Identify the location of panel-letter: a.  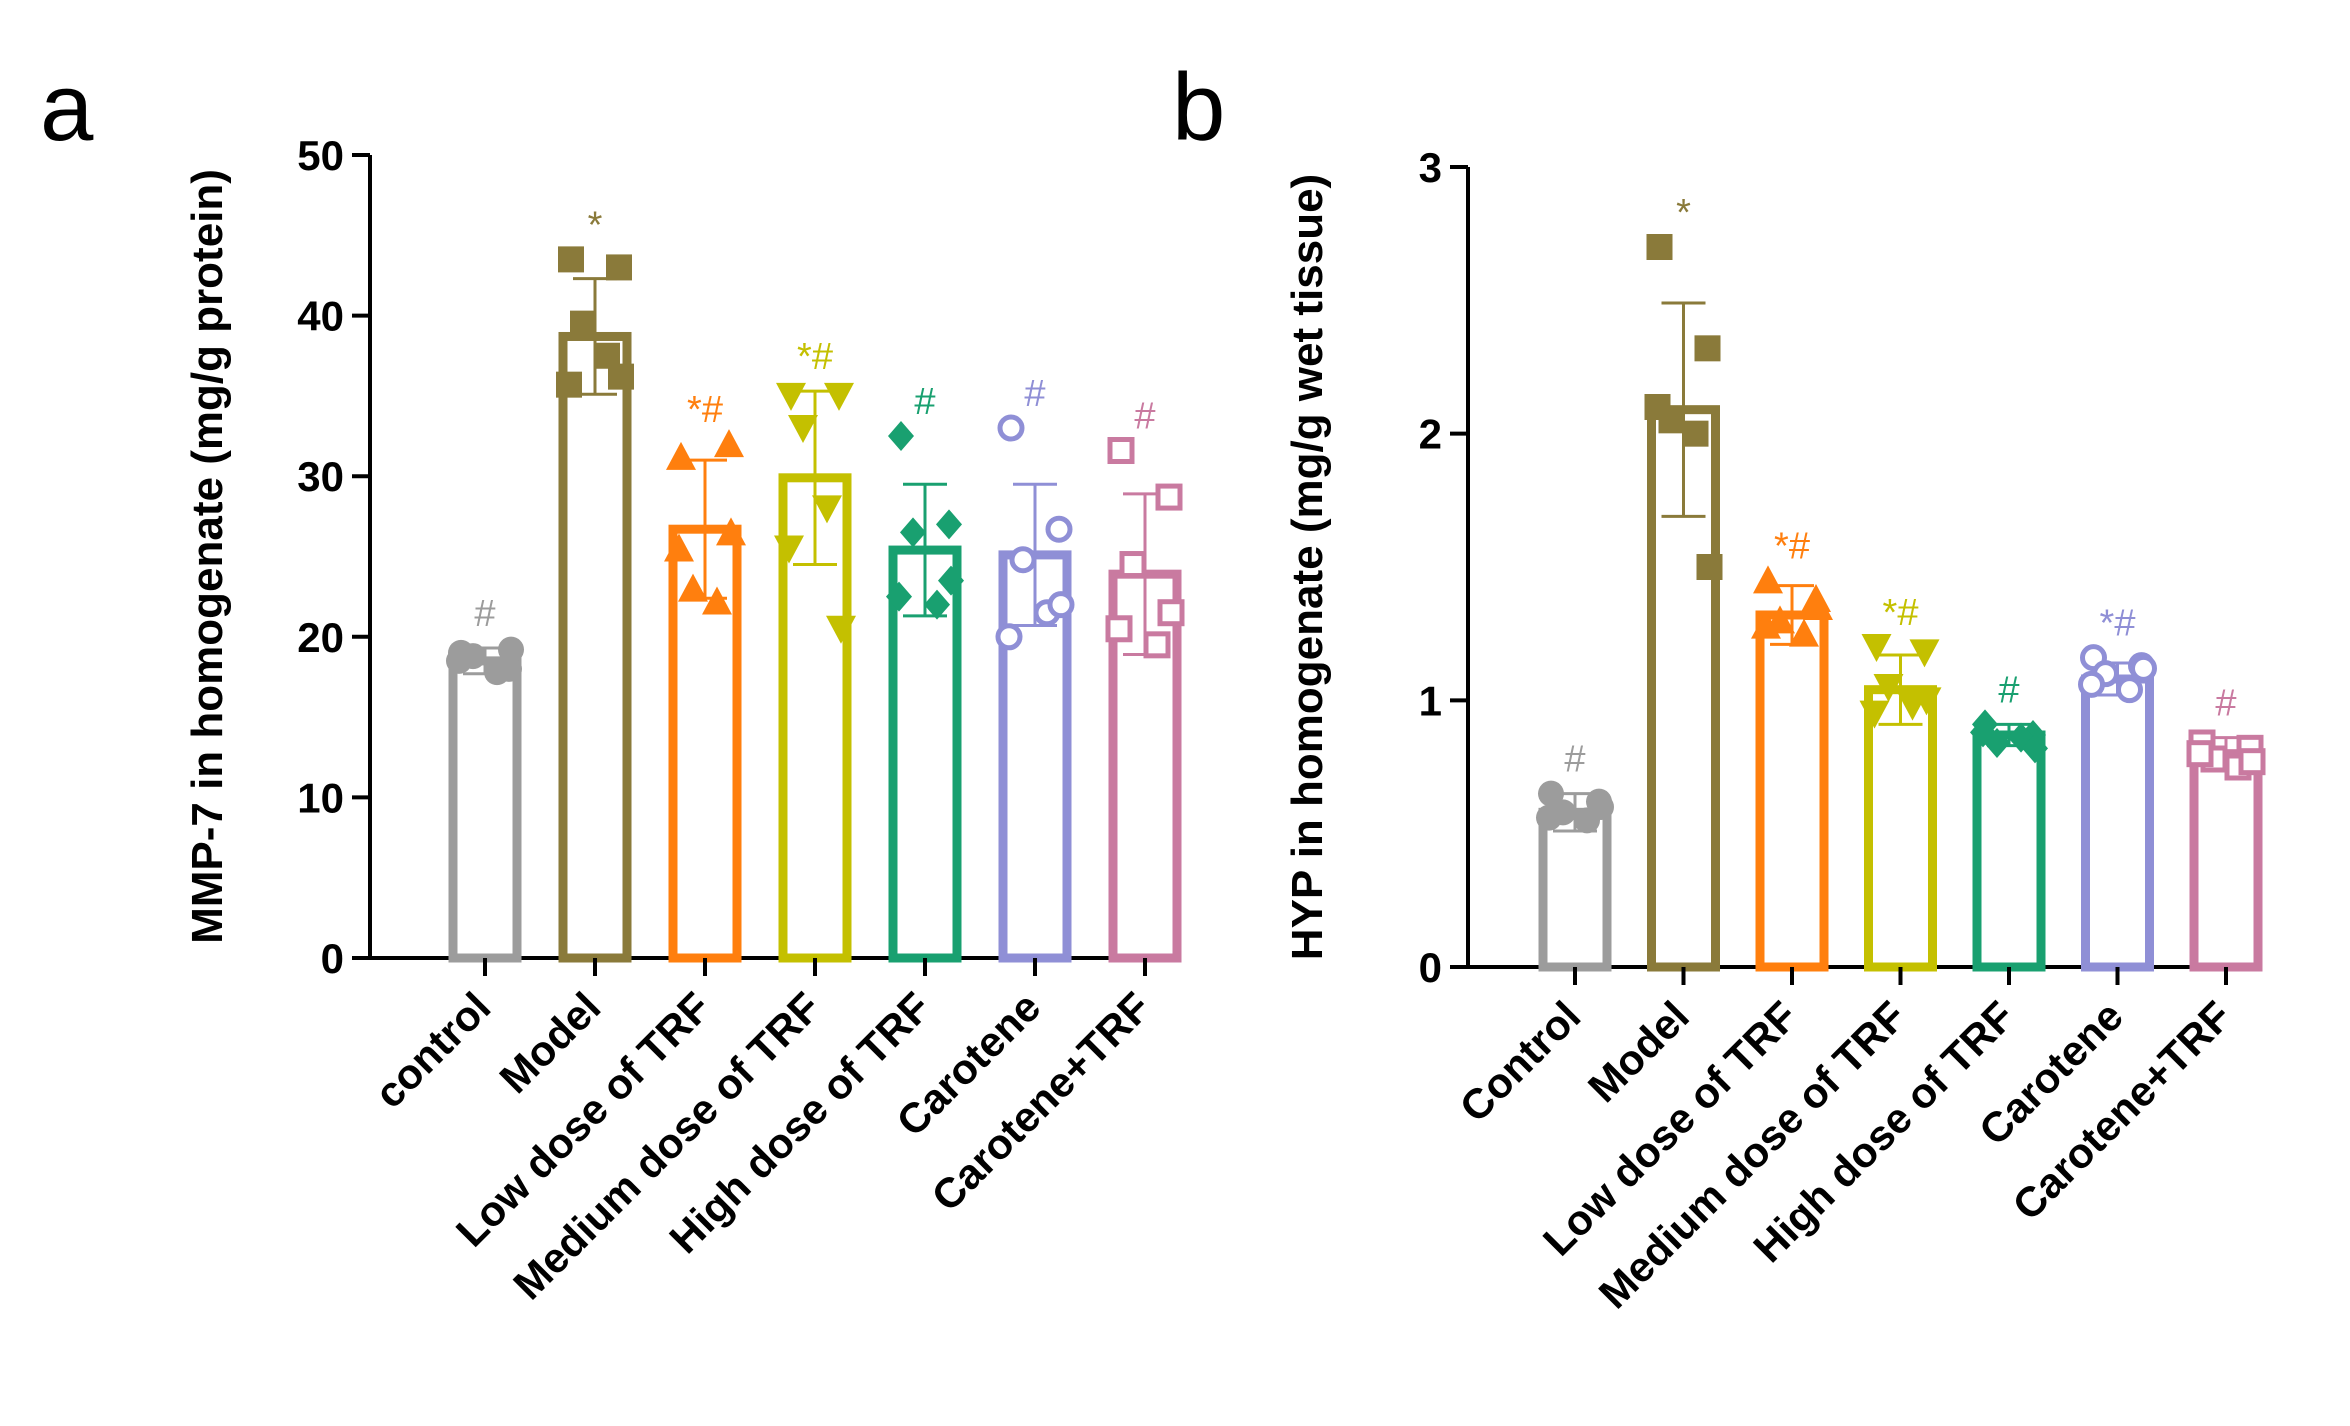
(67, 107).